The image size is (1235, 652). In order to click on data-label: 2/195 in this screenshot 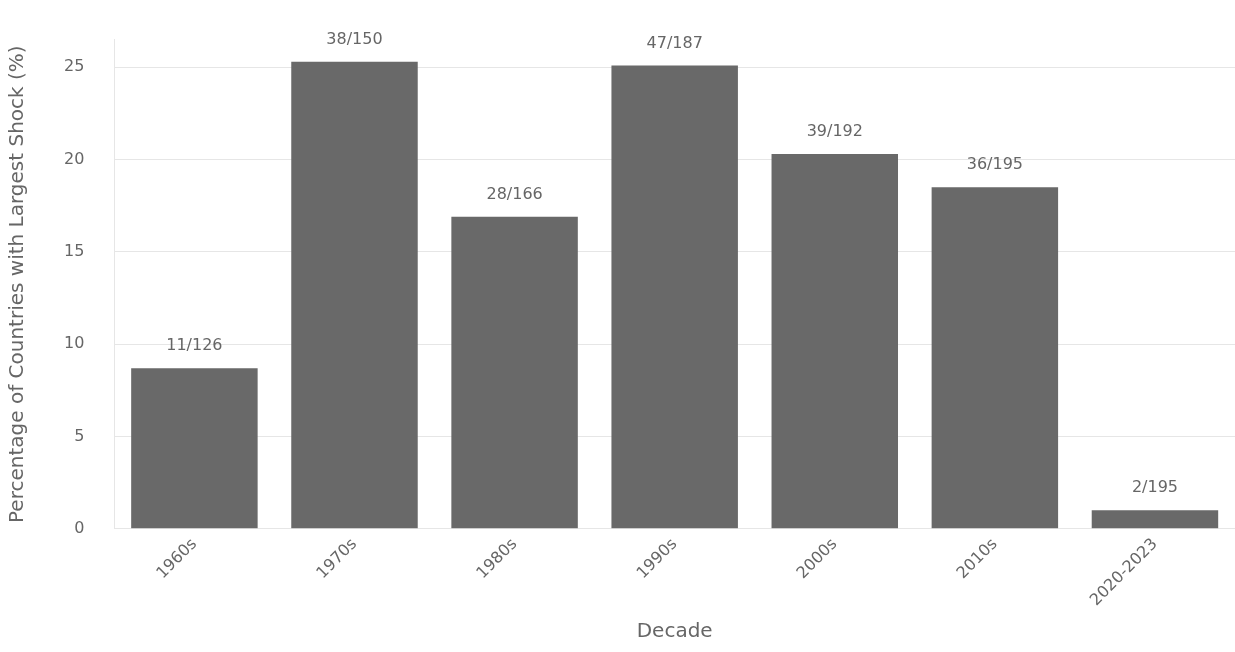, I will do `click(1155, 487)`.